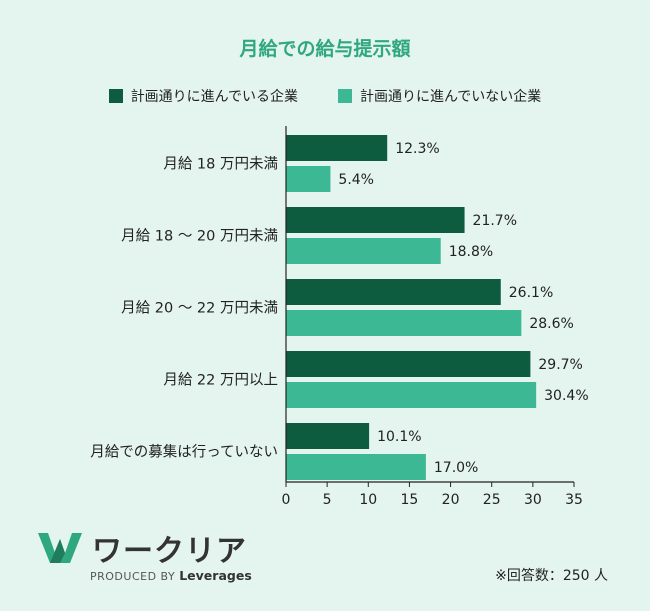  What do you see at coordinates (560, 365) in the screenshot?
I see `value-label: 29.7%` at bounding box center [560, 365].